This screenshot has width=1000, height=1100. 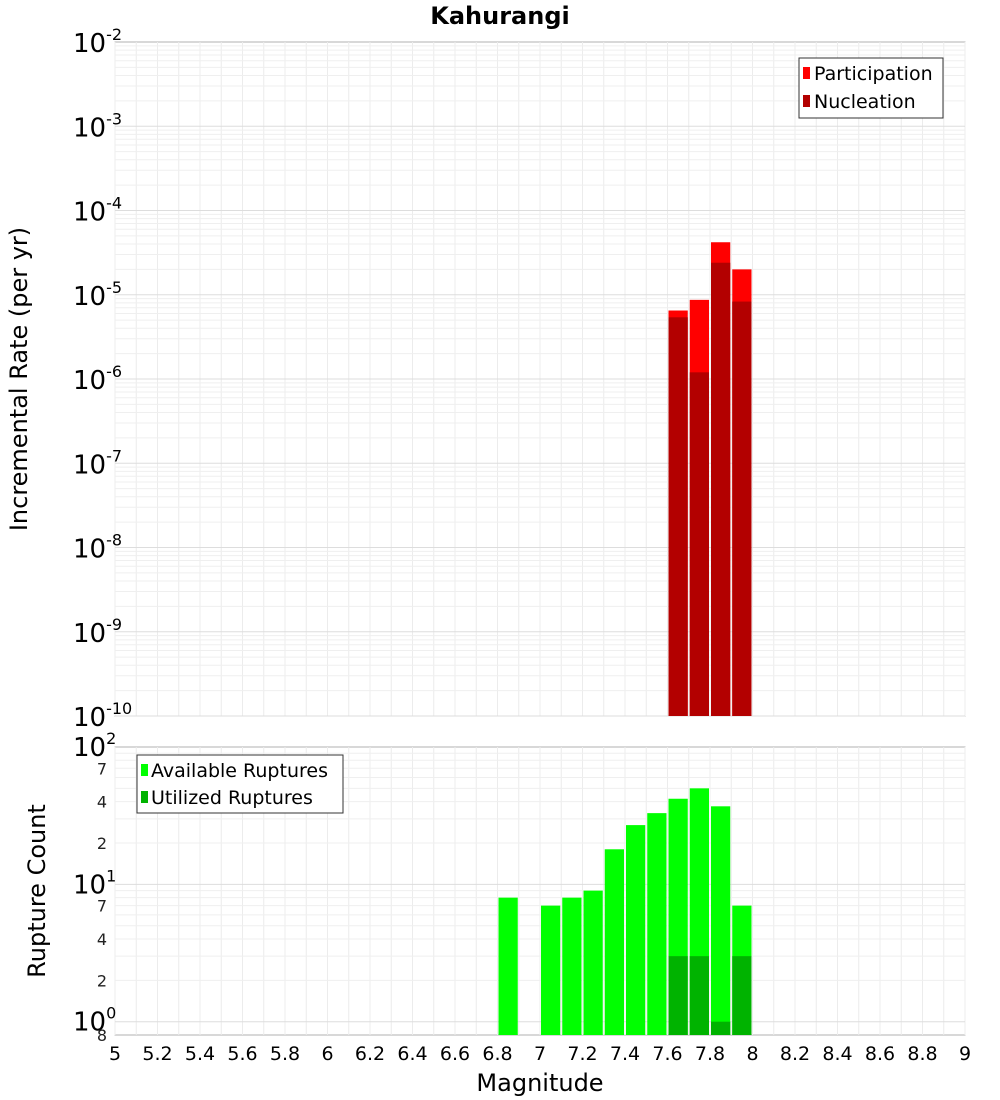 I want to click on rate-legend: Participation Nucleation, so click(x=871, y=88).